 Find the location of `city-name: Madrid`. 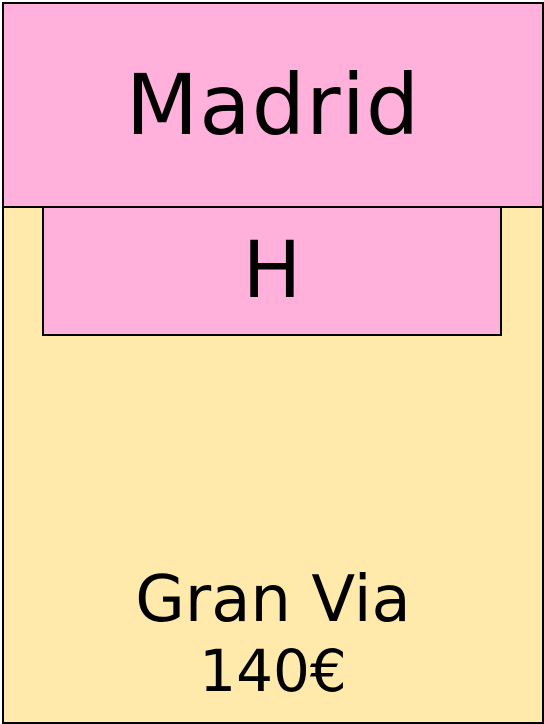

city-name: Madrid is located at coordinates (273, 105).